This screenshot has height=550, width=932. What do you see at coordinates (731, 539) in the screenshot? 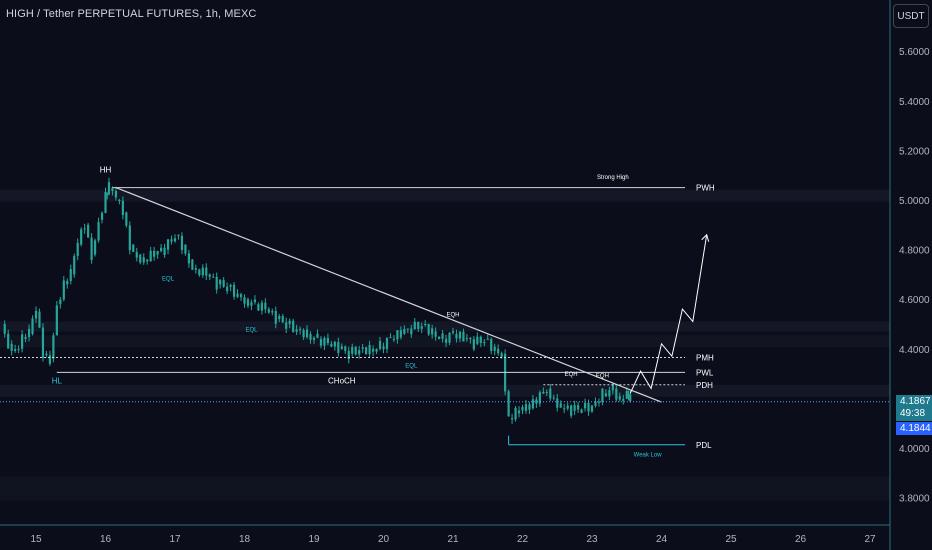
I see `x-tick-label: 25` at bounding box center [731, 539].